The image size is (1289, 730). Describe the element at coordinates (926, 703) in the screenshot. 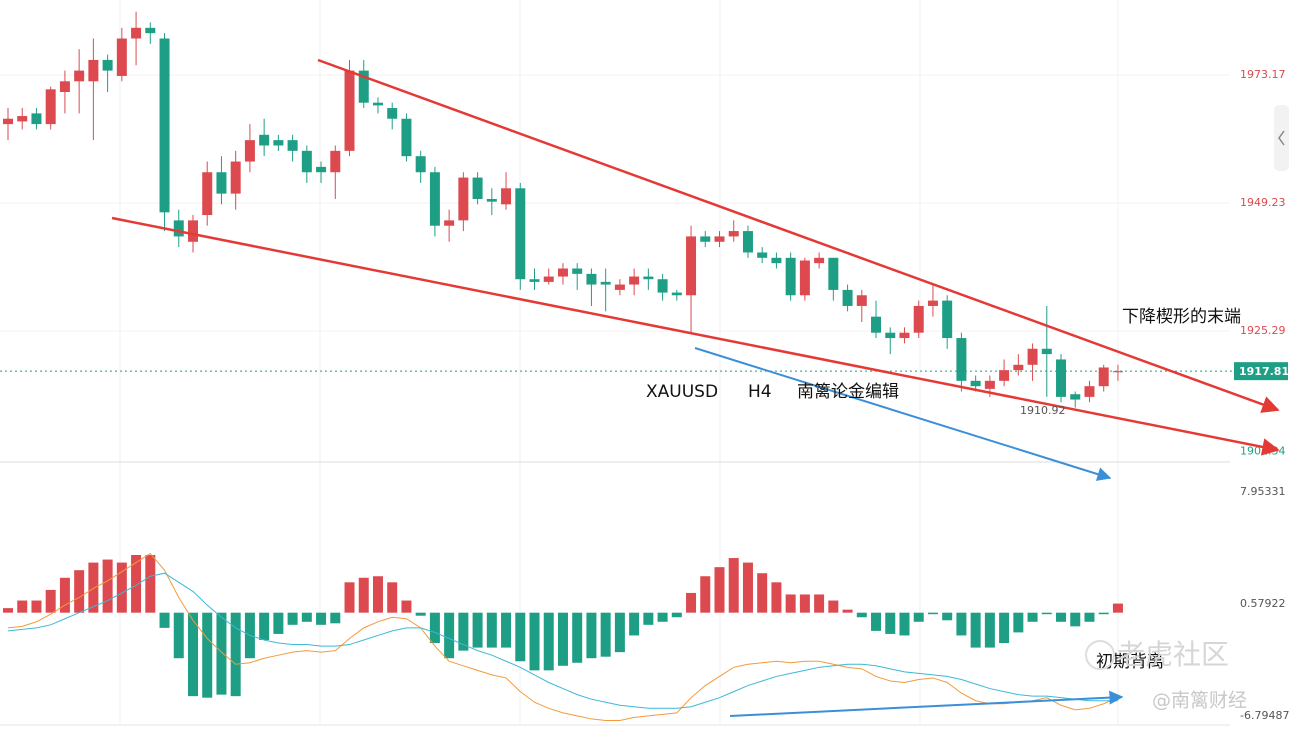

I see `arrow` at that location.